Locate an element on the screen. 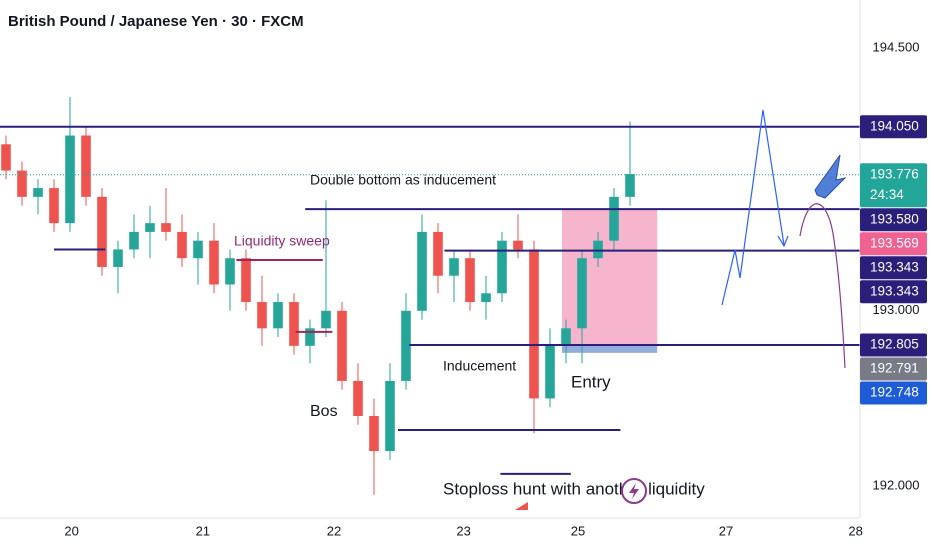 The width and height of the screenshot is (932, 550). price-label: 193.569 is located at coordinates (894, 242).